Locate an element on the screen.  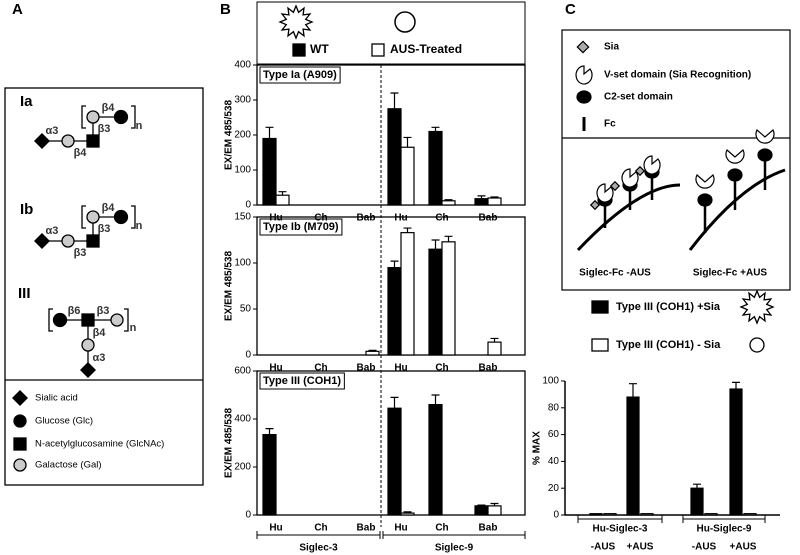
group-label: Siglec-9 is located at coordinates (454, 548).